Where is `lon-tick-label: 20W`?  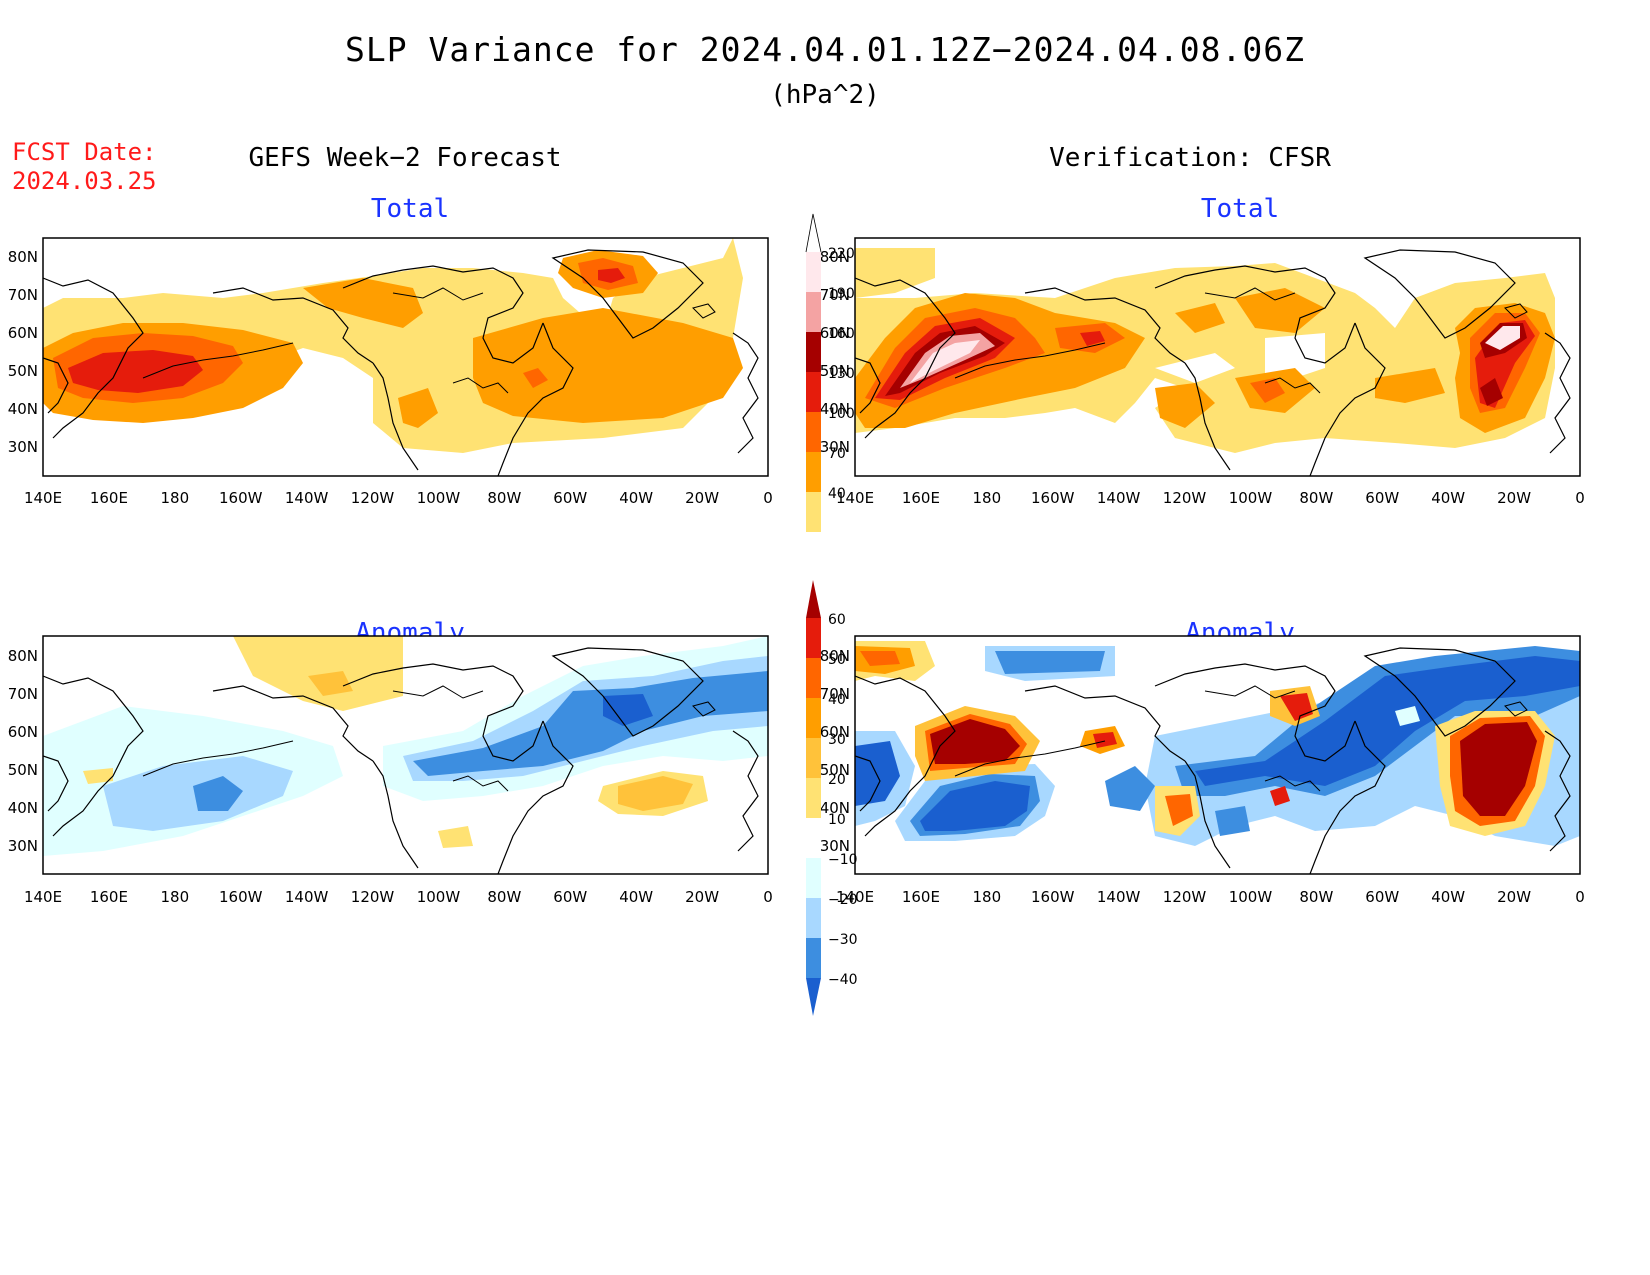
lon-tick-label: 20W is located at coordinates (702, 897).